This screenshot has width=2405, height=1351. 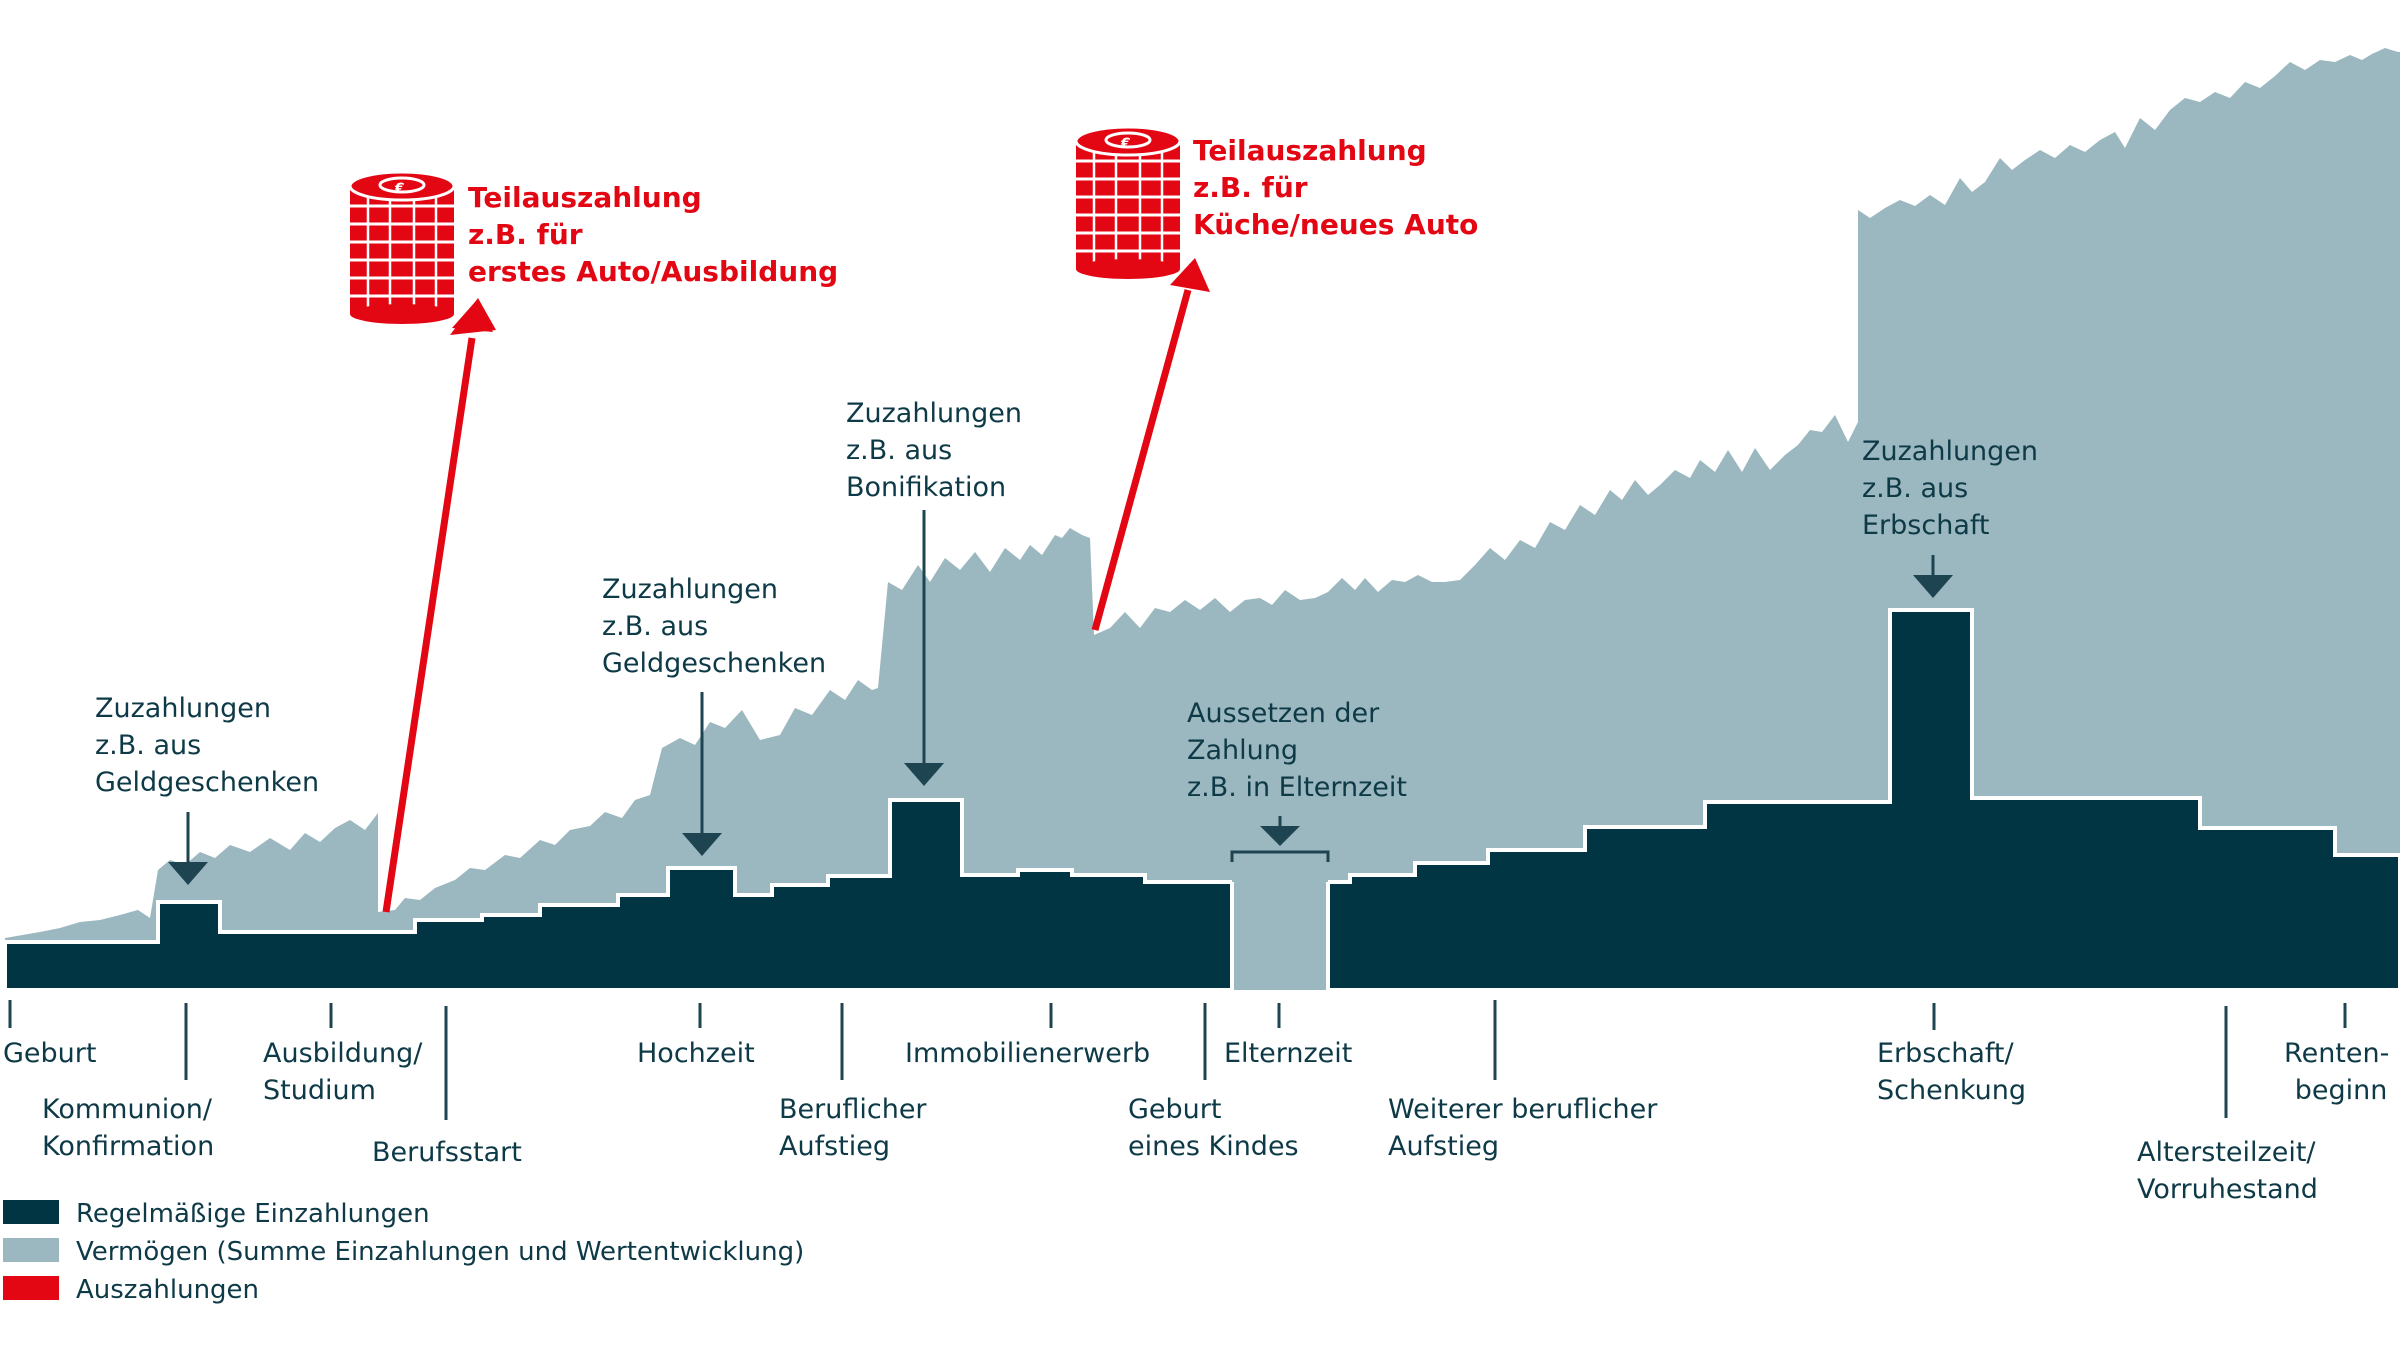 I want to click on timeline-label-parental-leave: Elternzeit, so click(x=1288, y=1053).